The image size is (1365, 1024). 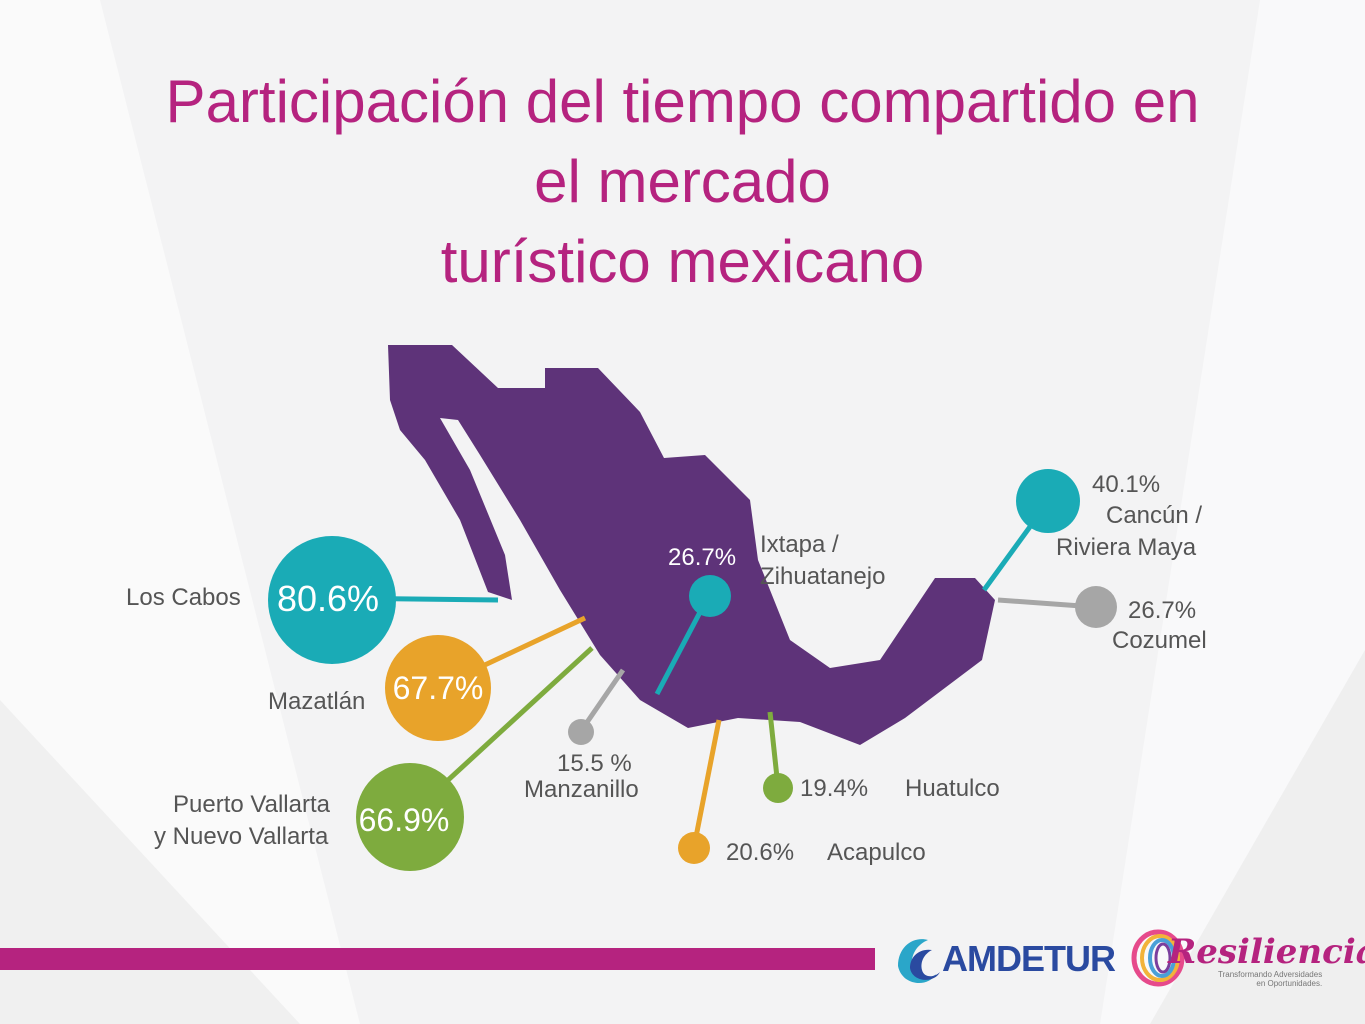 What do you see at coordinates (1289, 983) in the screenshot?
I see `resiliencia-tagline-2: en Oportunidades.` at bounding box center [1289, 983].